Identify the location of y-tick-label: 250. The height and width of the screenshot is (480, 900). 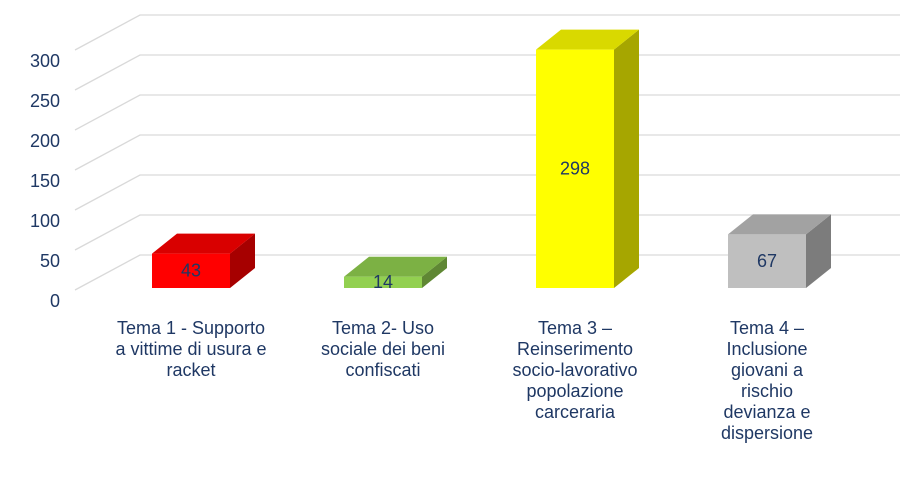
(45, 101).